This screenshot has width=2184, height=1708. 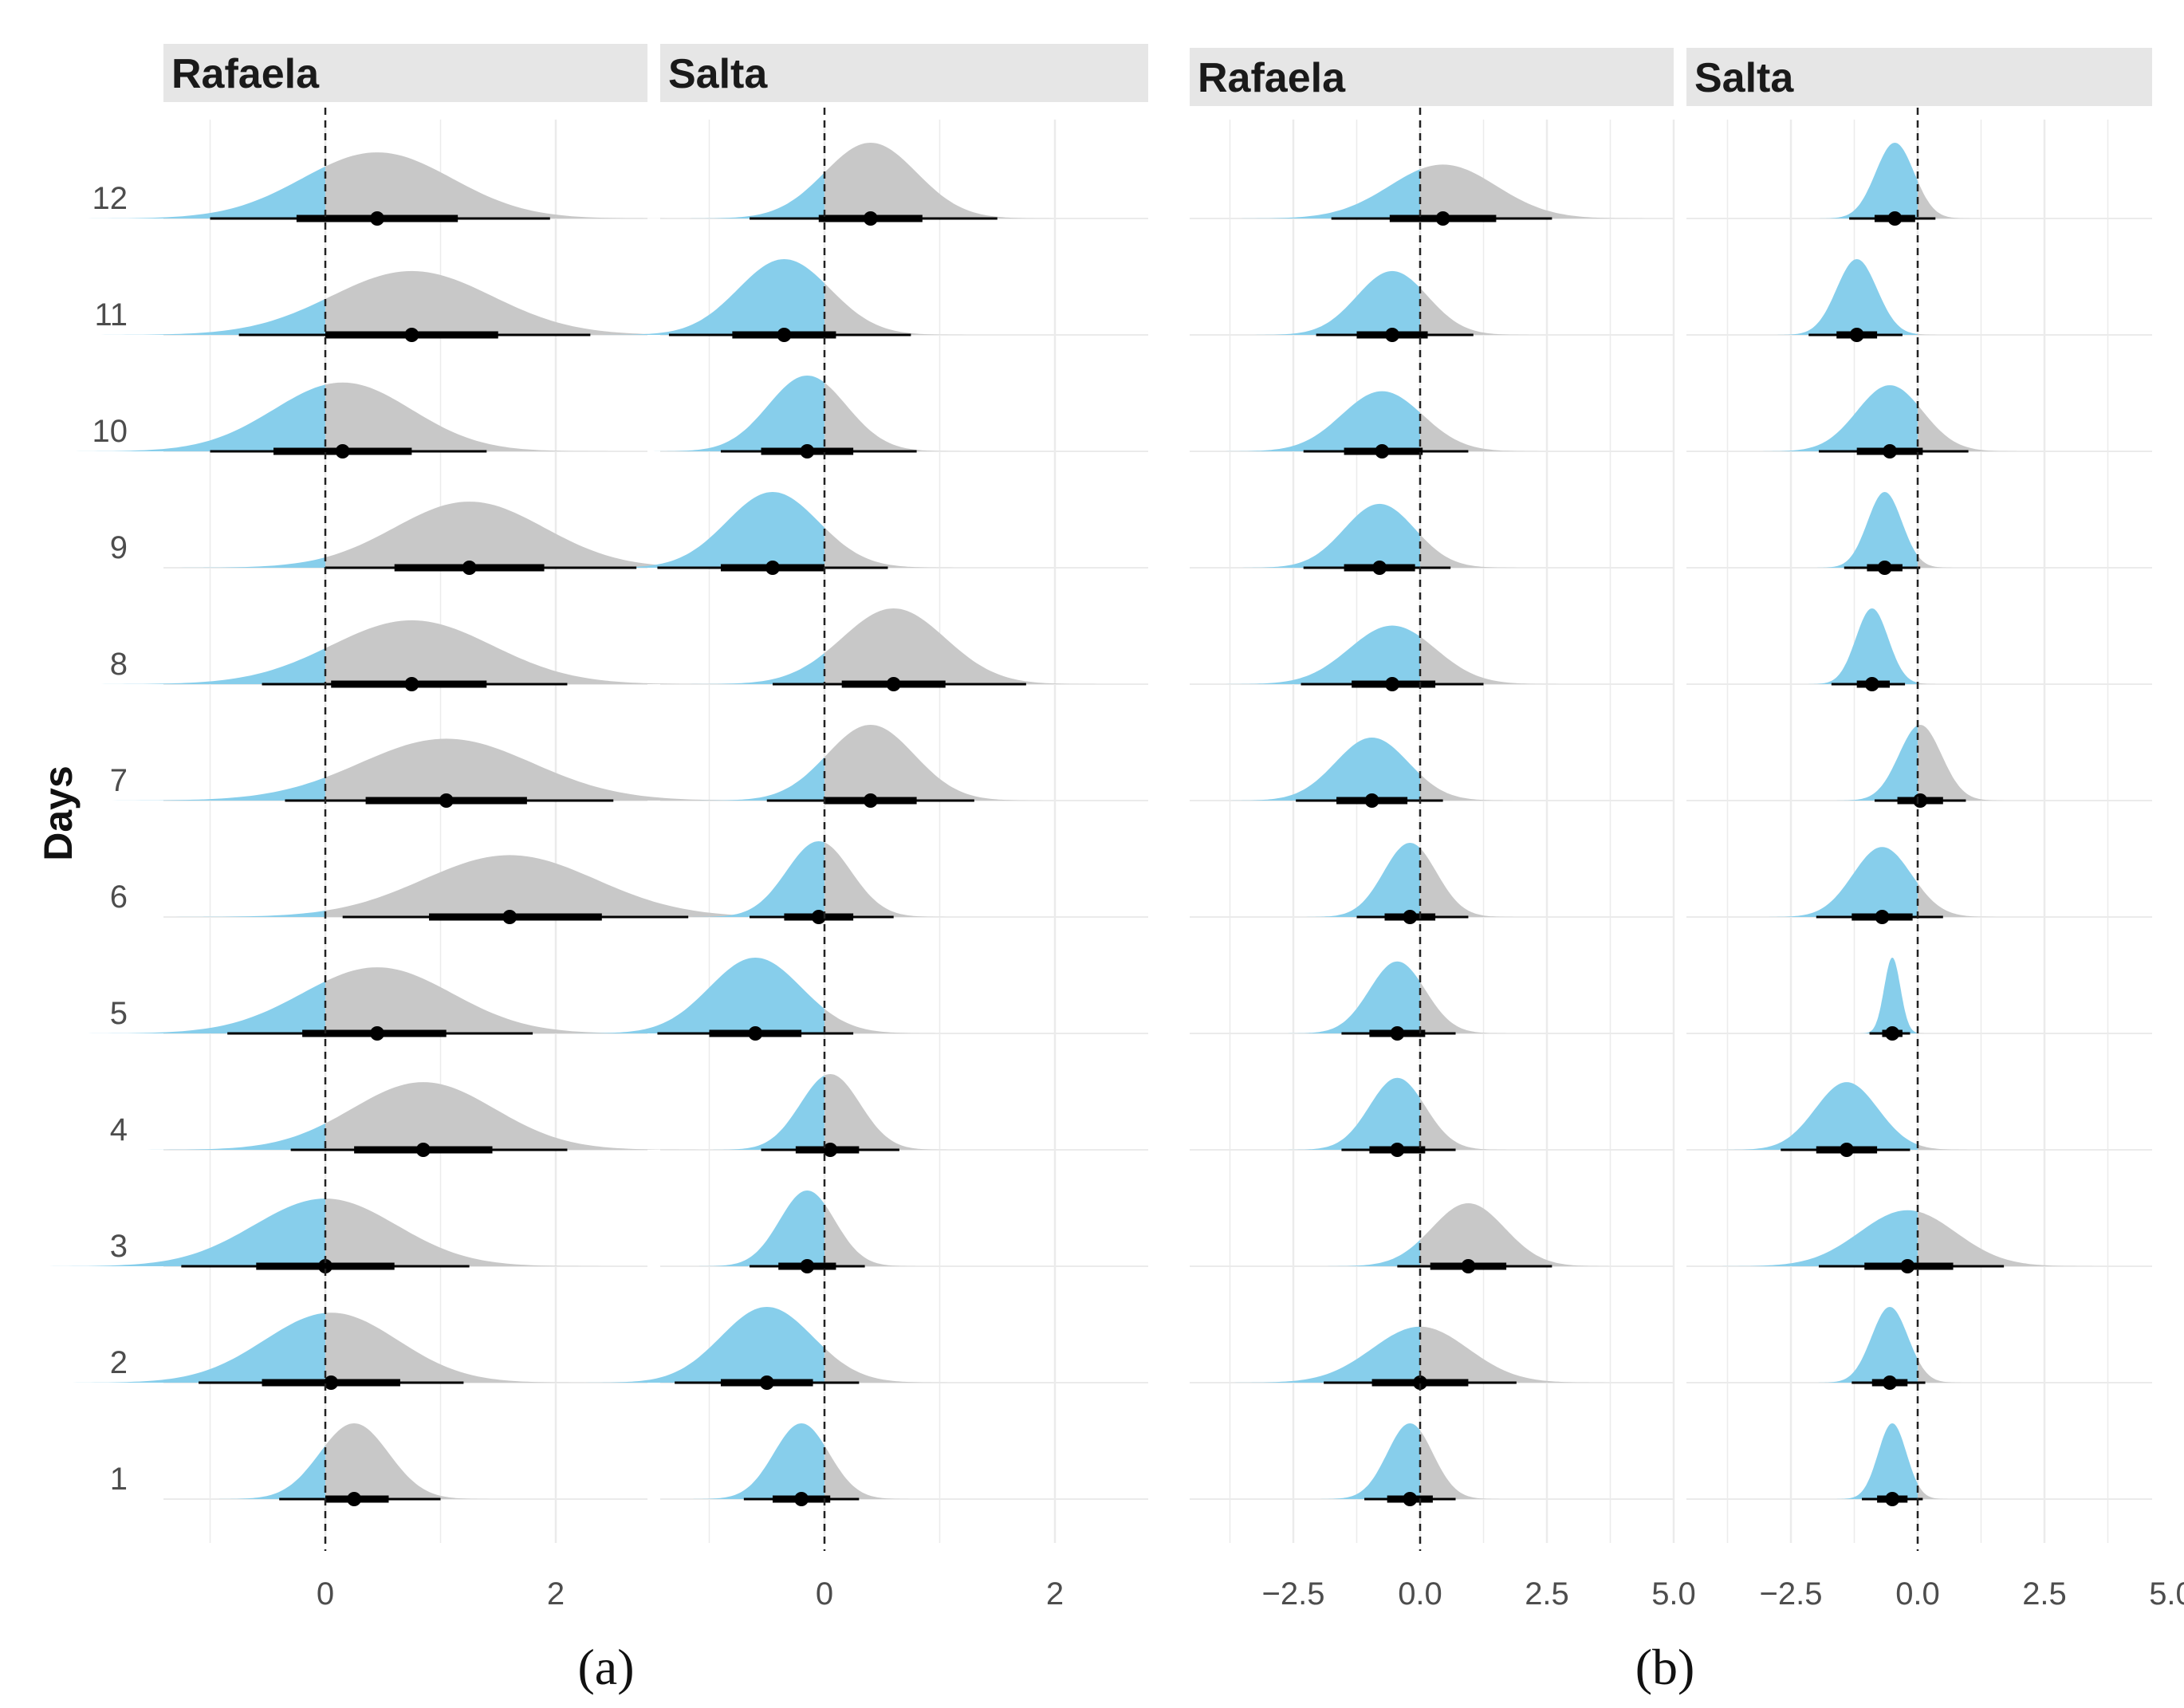 What do you see at coordinates (556, 1594) in the screenshot?
I see `x-tick-label-a-rafaela: 2` at bounding box center [556, 1594].